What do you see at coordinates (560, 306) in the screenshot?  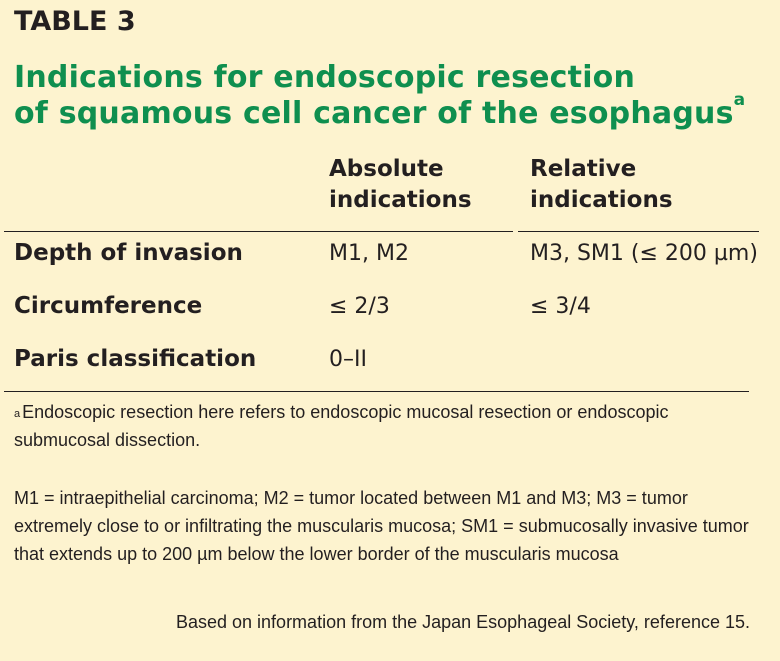 I see `cell-circumference-relative: ≤ 3/4` at bounding box center [560, 306].